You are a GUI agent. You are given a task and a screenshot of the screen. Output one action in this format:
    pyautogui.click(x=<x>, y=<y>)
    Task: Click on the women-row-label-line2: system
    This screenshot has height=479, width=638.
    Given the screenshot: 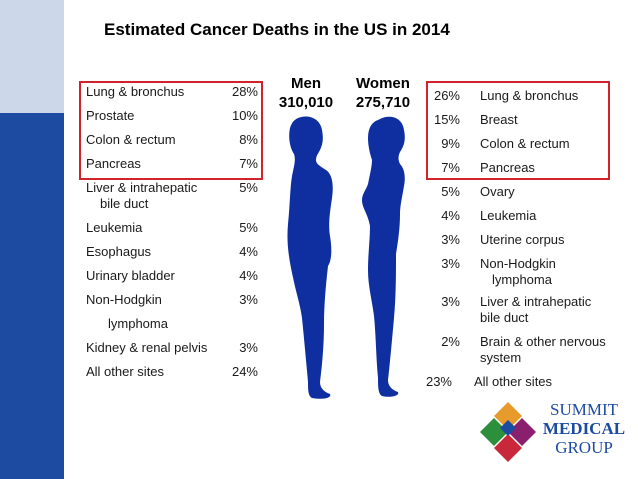 What is the action you would take?
    pyautogui.click(x=501, y=357)
    